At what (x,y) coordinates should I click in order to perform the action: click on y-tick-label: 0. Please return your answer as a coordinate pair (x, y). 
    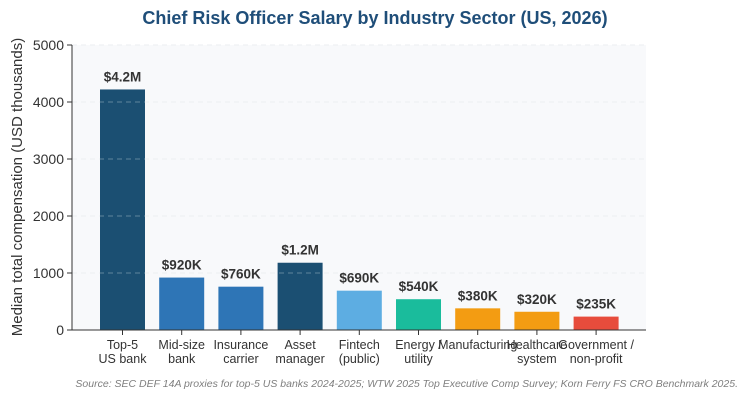
    Looking at the image, I should click on (60, 330).